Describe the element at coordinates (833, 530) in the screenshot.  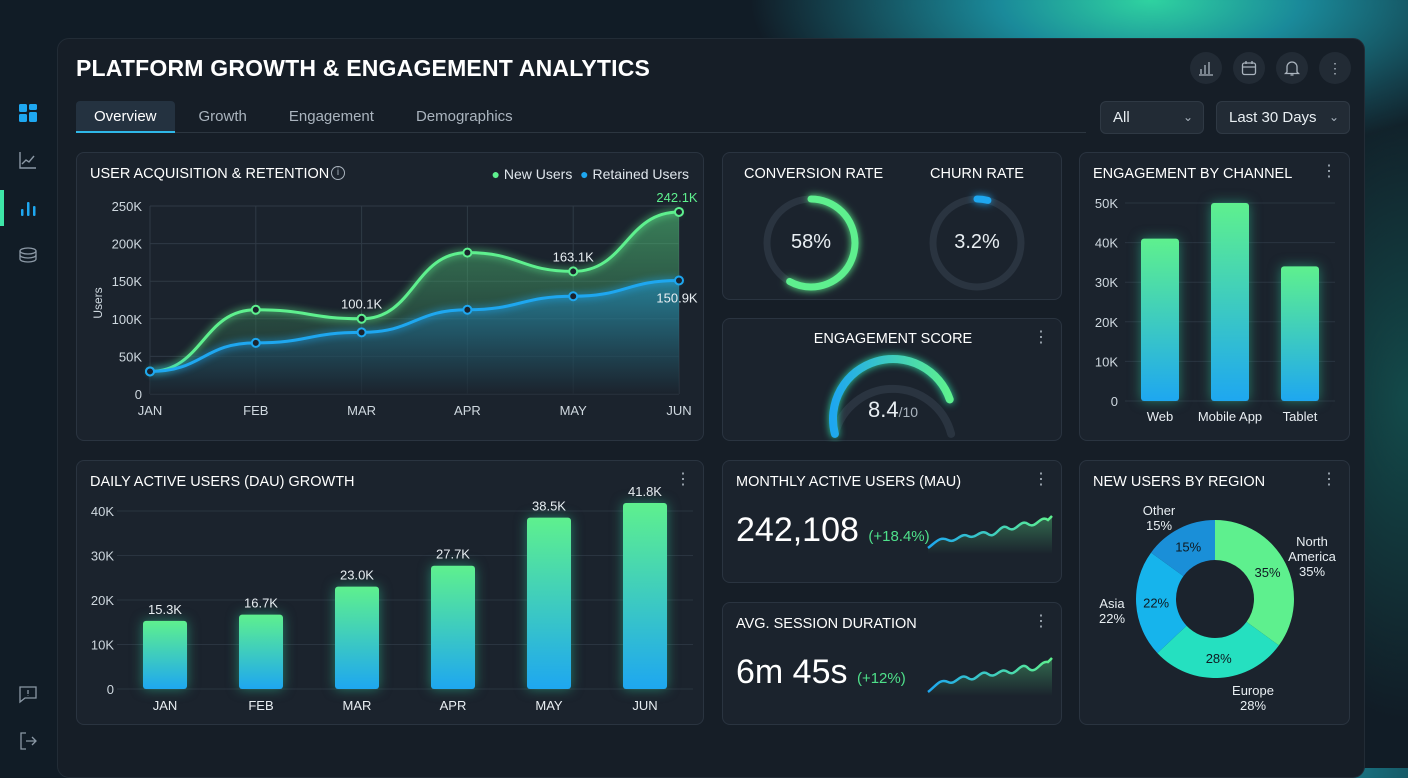
I see `mau-value: 242,108 (+18.4%)` at that location.